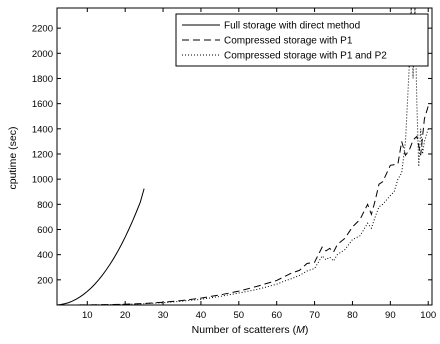  I want to click on x-tick-label: 90, so click(390, 315).